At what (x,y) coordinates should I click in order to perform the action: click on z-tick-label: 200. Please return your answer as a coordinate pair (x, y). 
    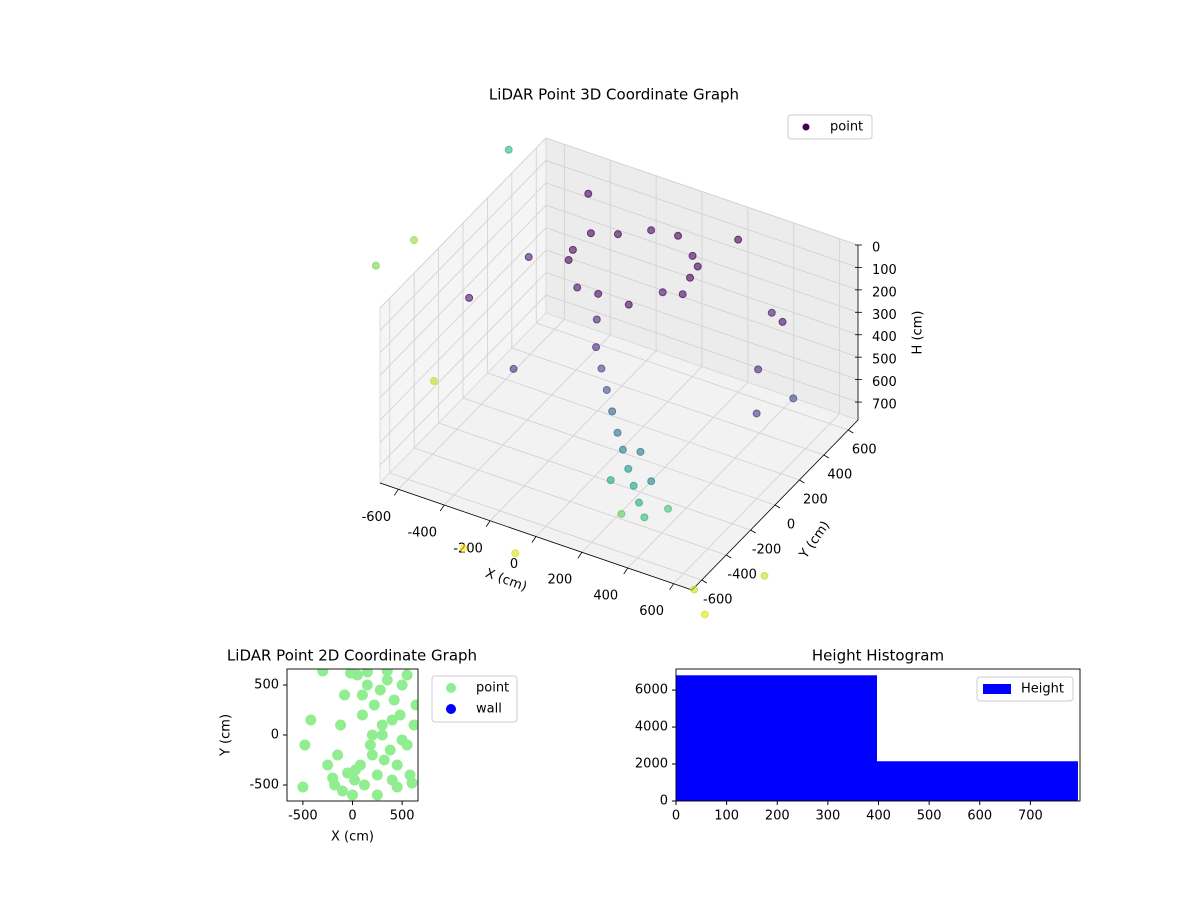
    Looking at the image, I should click on (884, 292).